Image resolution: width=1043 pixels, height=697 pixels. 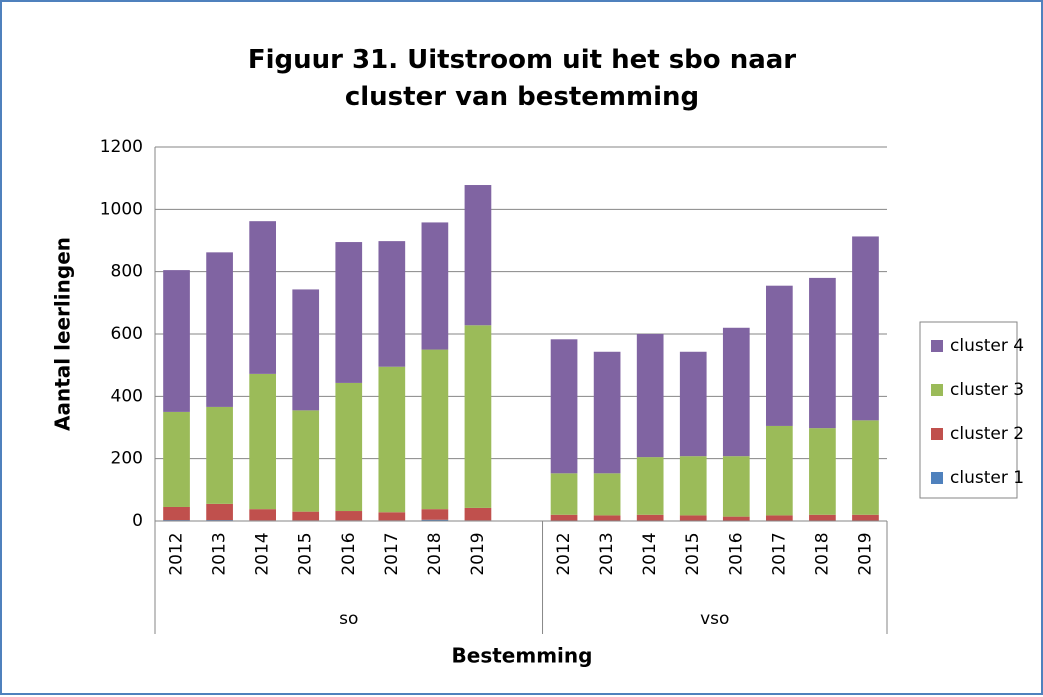 What do you see at coordinates (987, 478) in the screenshot?
I see `legend-label: cluster 1` at bounding box center [987, 478].